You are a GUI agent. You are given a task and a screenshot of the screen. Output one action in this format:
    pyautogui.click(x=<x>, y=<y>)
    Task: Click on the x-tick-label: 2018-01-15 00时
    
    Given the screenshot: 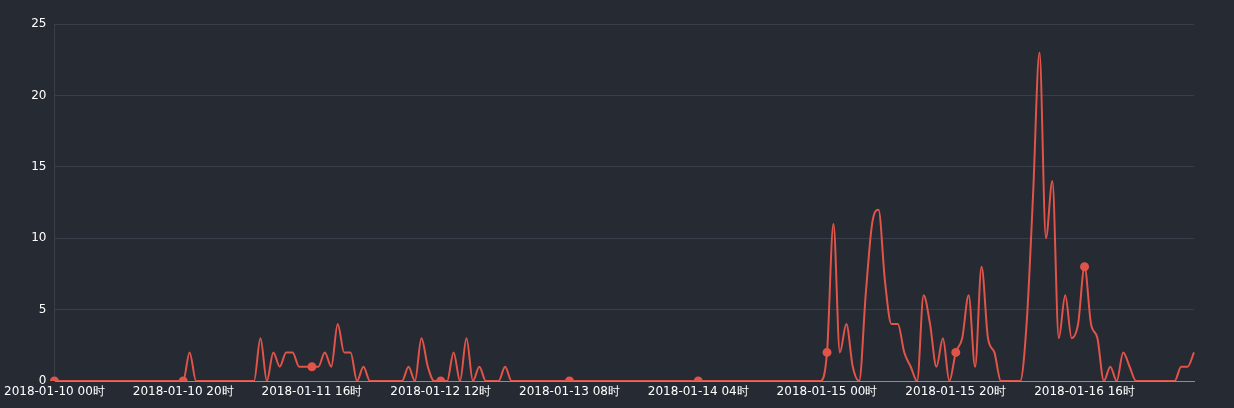 What is the action you would take?
    pyautogui.click(x=827, y=391)
    